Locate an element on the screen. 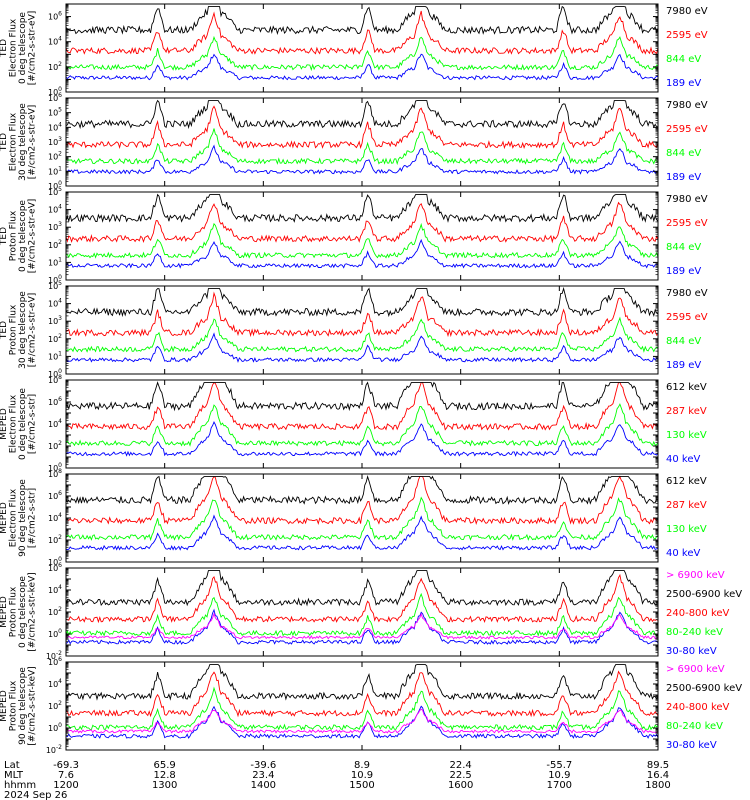 The width and height of the screenshot is (750, 800). series-30-80-kev is located at coordinates (362, 722).